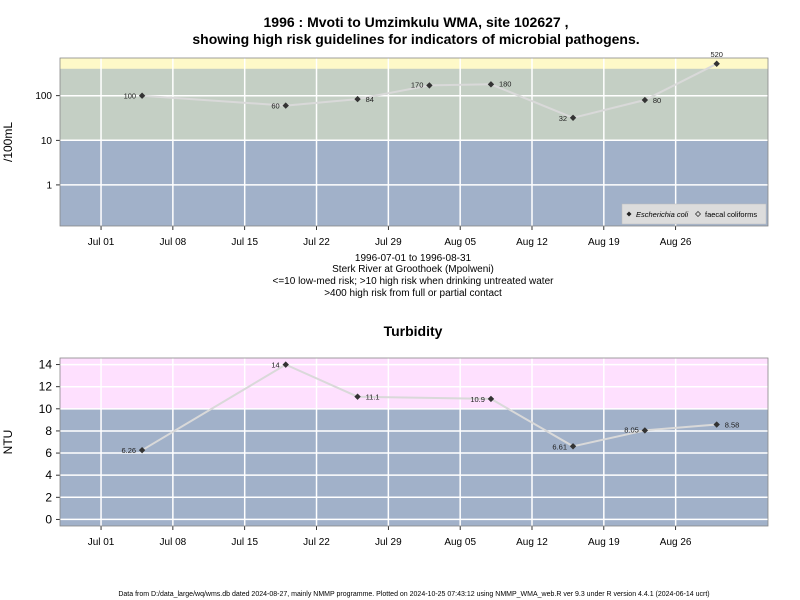  Describe the element at coordinates (732, 425) in the screenshot. I see `data-label: 8.58` at that location.